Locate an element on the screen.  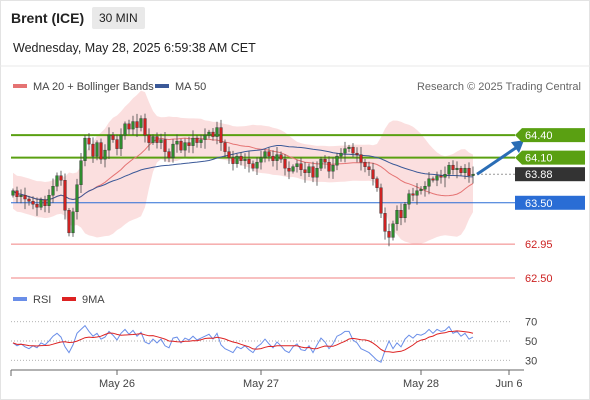
x-tick-label-3: Jun 6 is located at coordinates (509, 384).